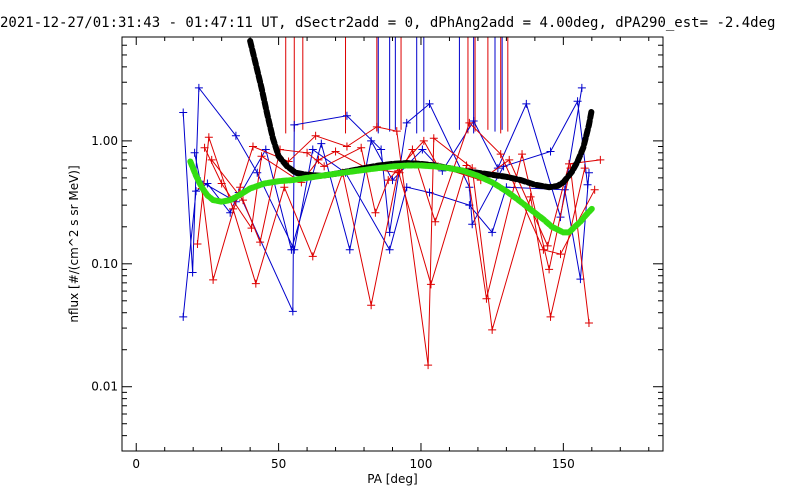 The width and height of the screenshot is (800, 500). Describe the element at coordinates (392, 479) in the screenshot. I see `x-axis-label: PA [deg]` at that location.